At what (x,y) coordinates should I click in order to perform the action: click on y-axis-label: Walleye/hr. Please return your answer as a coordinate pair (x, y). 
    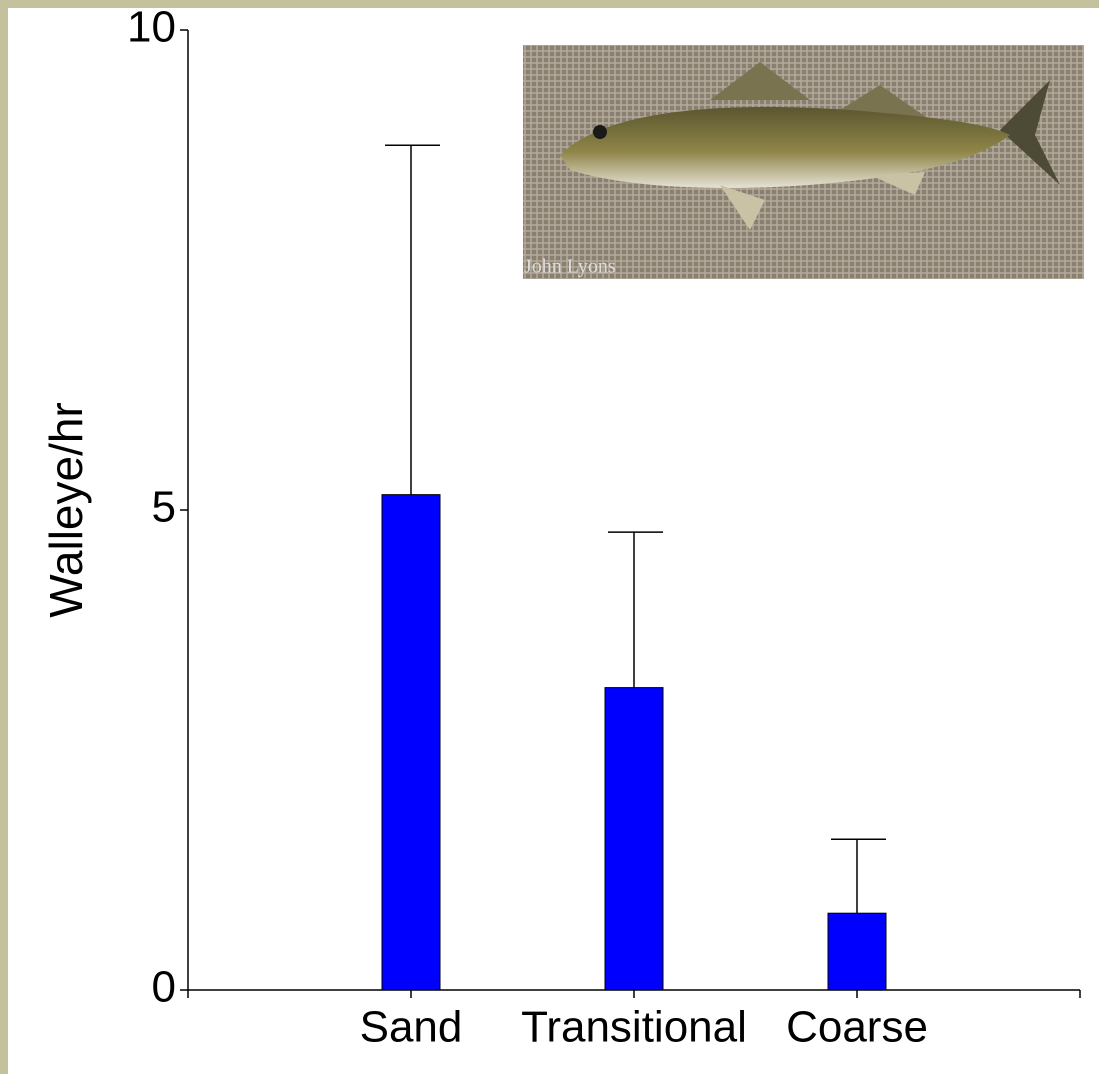
    Looking at the image, I should click on (66, 510).